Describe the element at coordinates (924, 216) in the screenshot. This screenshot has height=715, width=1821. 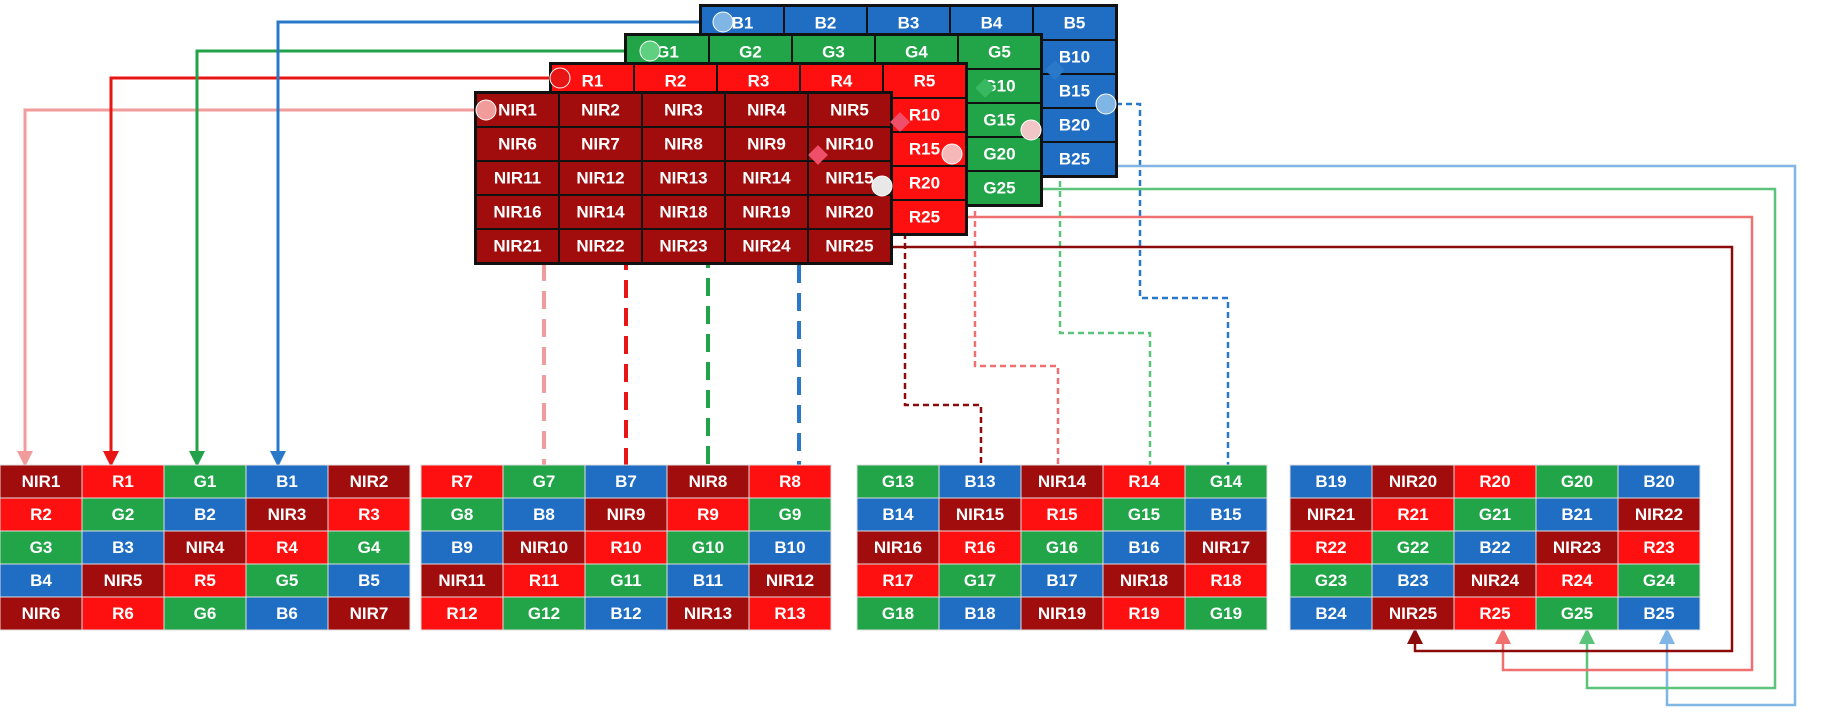
I see `pixel-label: R25` at that location.